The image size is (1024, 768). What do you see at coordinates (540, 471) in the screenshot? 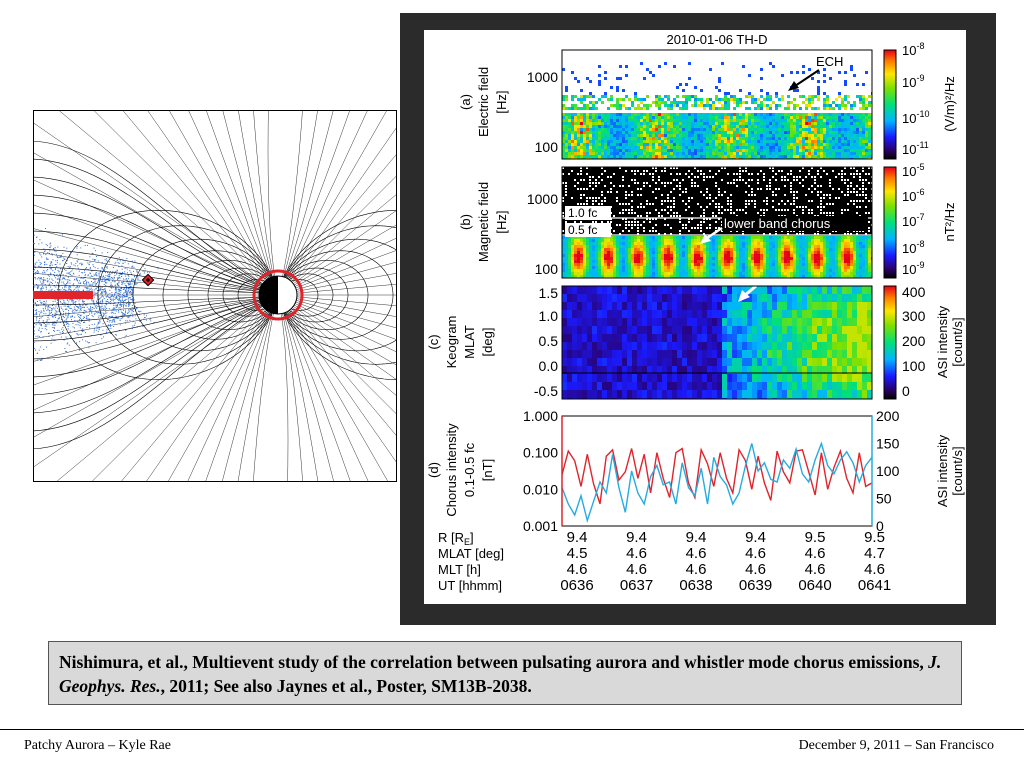
I see `panel-d-left-yticks: 1.000 0.100 0.010 0.001` at bounding box center [540, 471].